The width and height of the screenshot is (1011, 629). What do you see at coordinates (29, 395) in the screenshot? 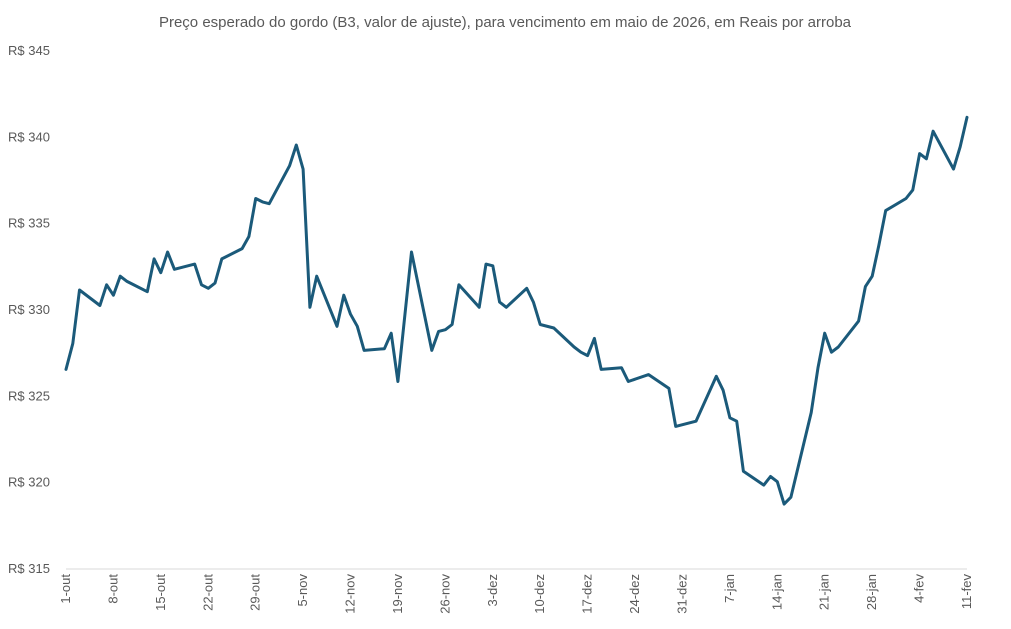
I see `y-tick-label: R$ 325` at bounding box center [29, 395].